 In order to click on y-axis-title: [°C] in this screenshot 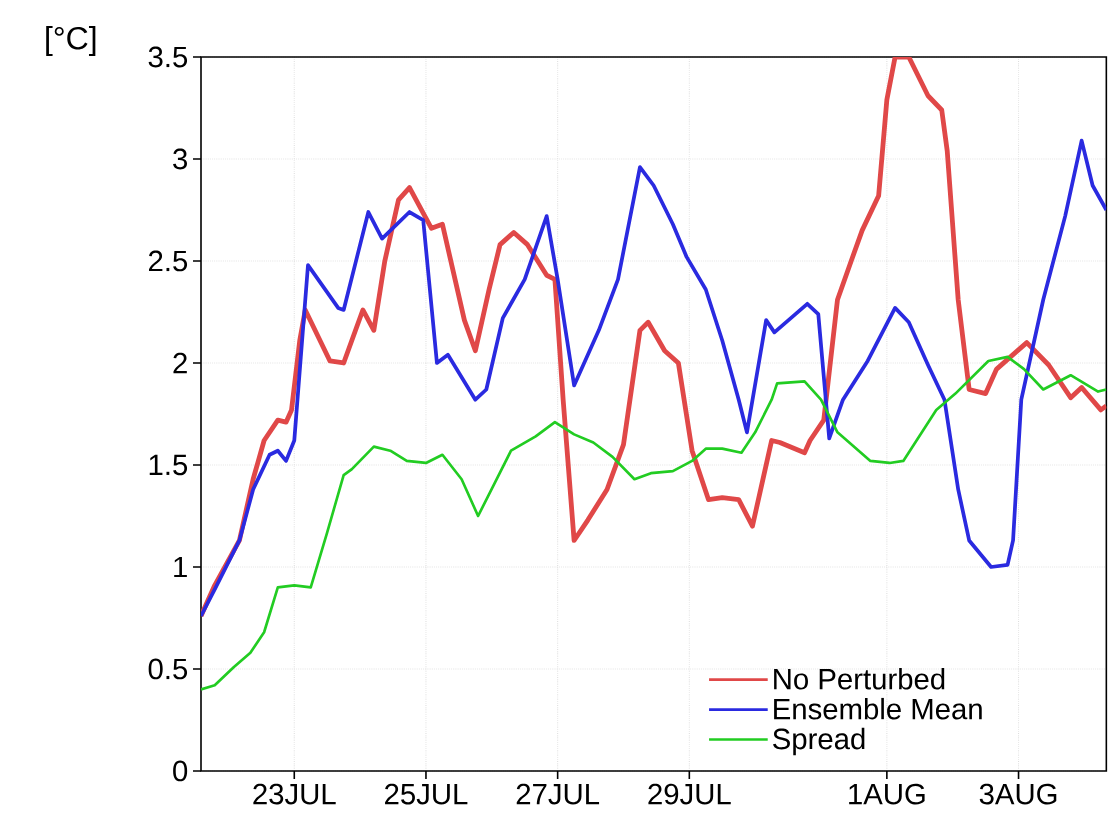, I will do `click(71, 41)`.